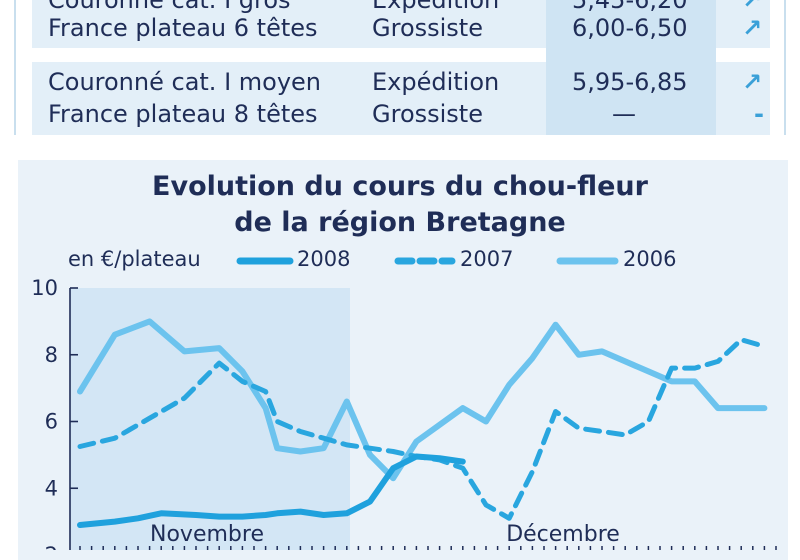  I want to click on product-cell: France plateau 6 têtes, so click(183, 28).